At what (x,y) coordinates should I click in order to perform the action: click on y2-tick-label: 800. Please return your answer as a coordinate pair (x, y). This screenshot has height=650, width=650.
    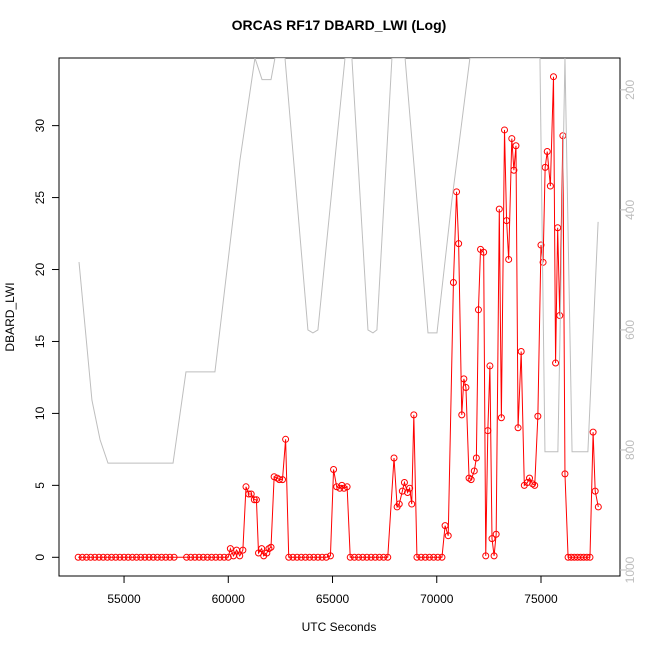
    Looking at the image, I should click on (630, 450).